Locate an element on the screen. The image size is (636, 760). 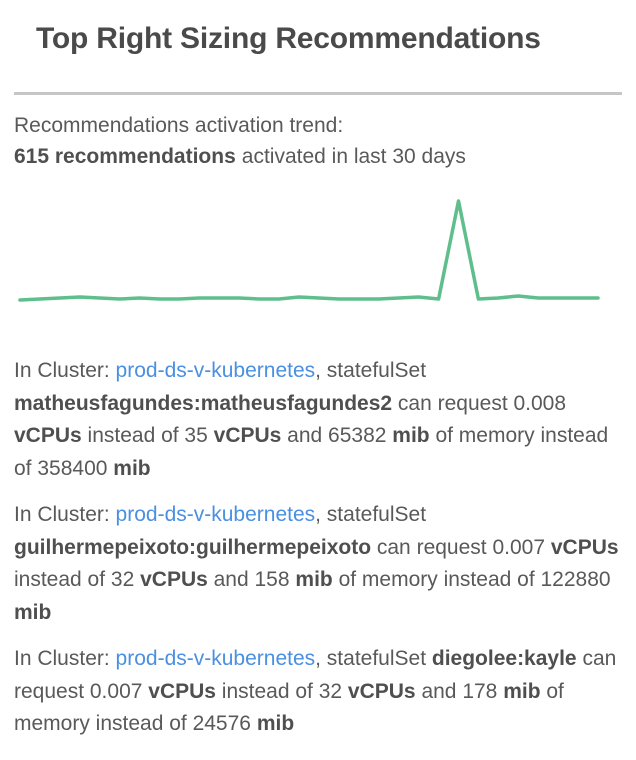
trend-label: Recommendations activation trend: is located at coordinates (179, 125).